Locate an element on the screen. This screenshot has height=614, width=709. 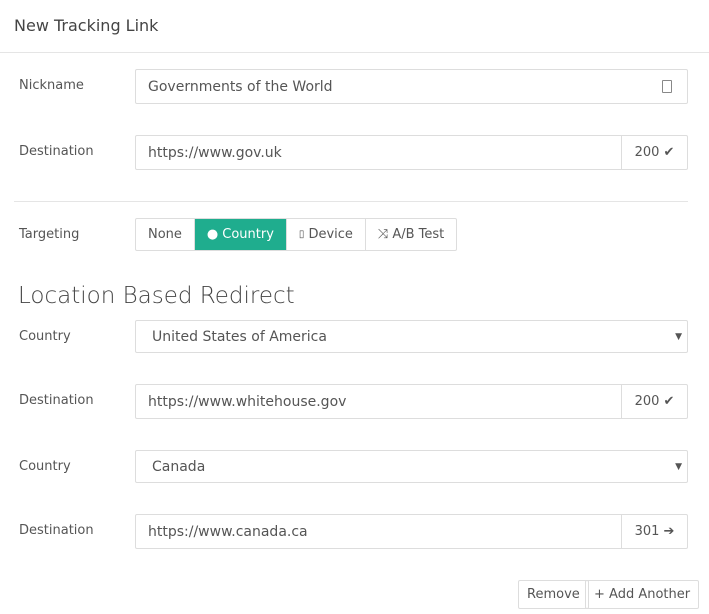
targeting-country: ● Country is located at coordinates (240, 234).